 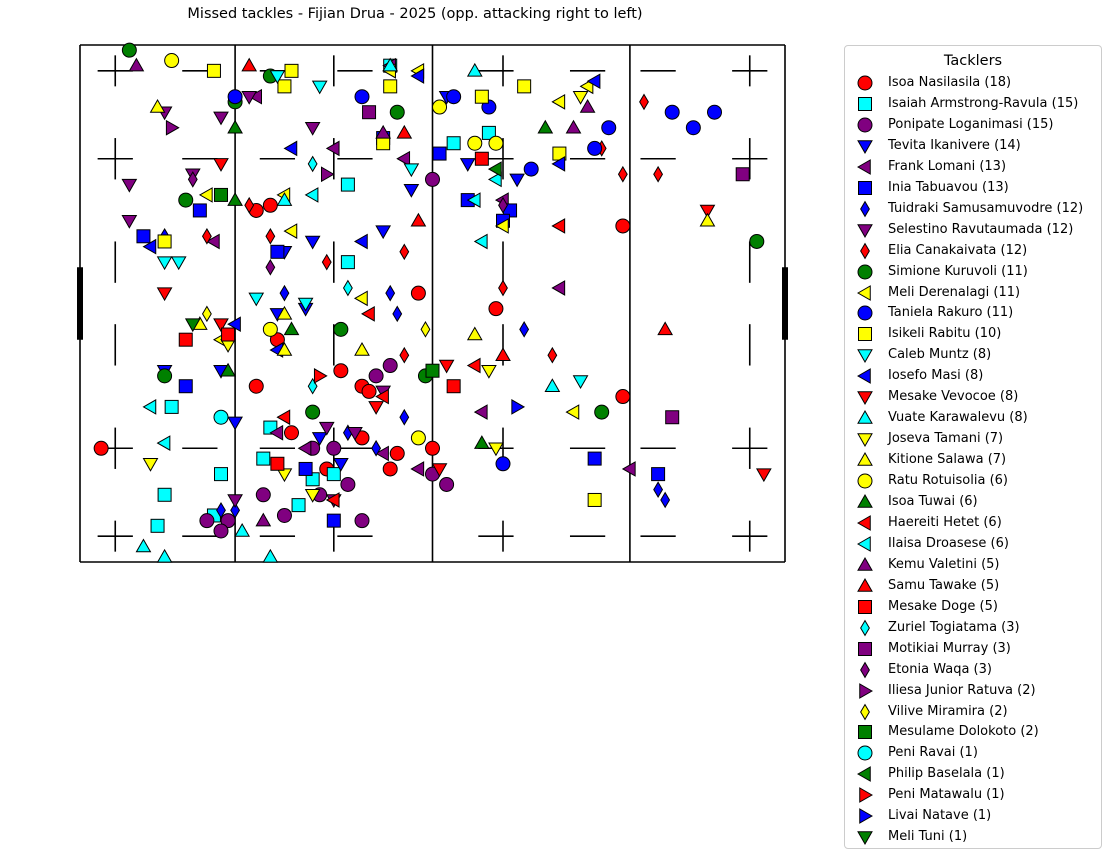 What do you see at coordinates (973, 334) in the screenshot?
I see `legend-item: Isikeli Rabitu (10)` at bounding box center [973, 334].